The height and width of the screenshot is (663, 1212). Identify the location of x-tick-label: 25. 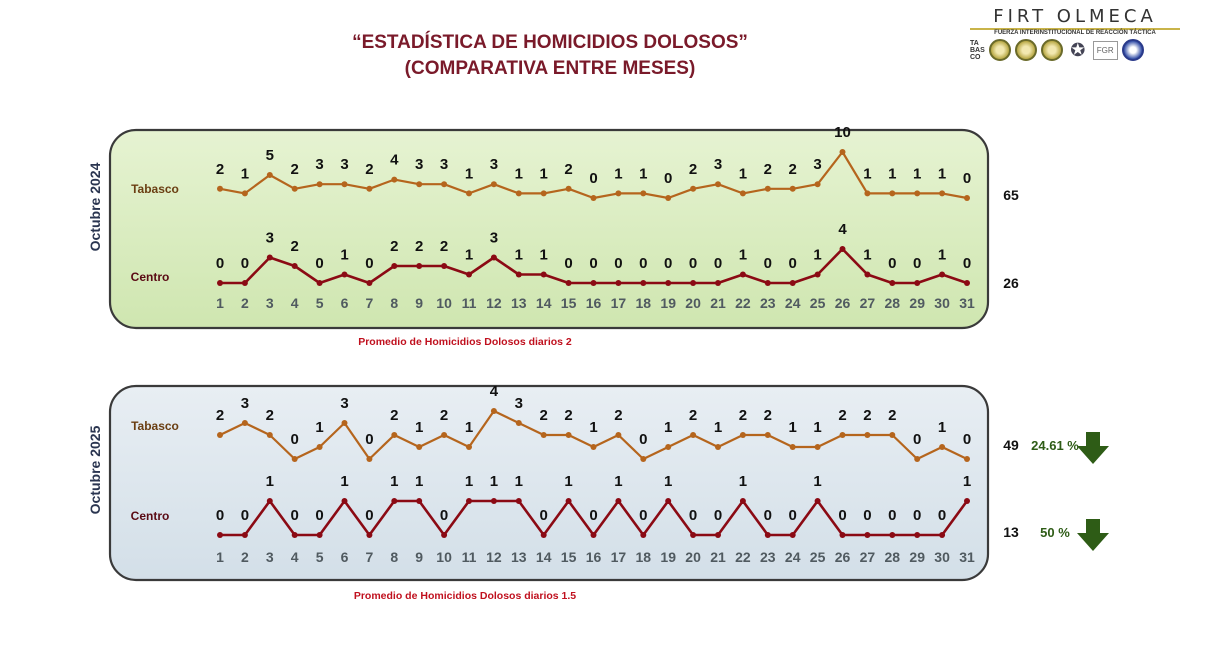
(818, 557).